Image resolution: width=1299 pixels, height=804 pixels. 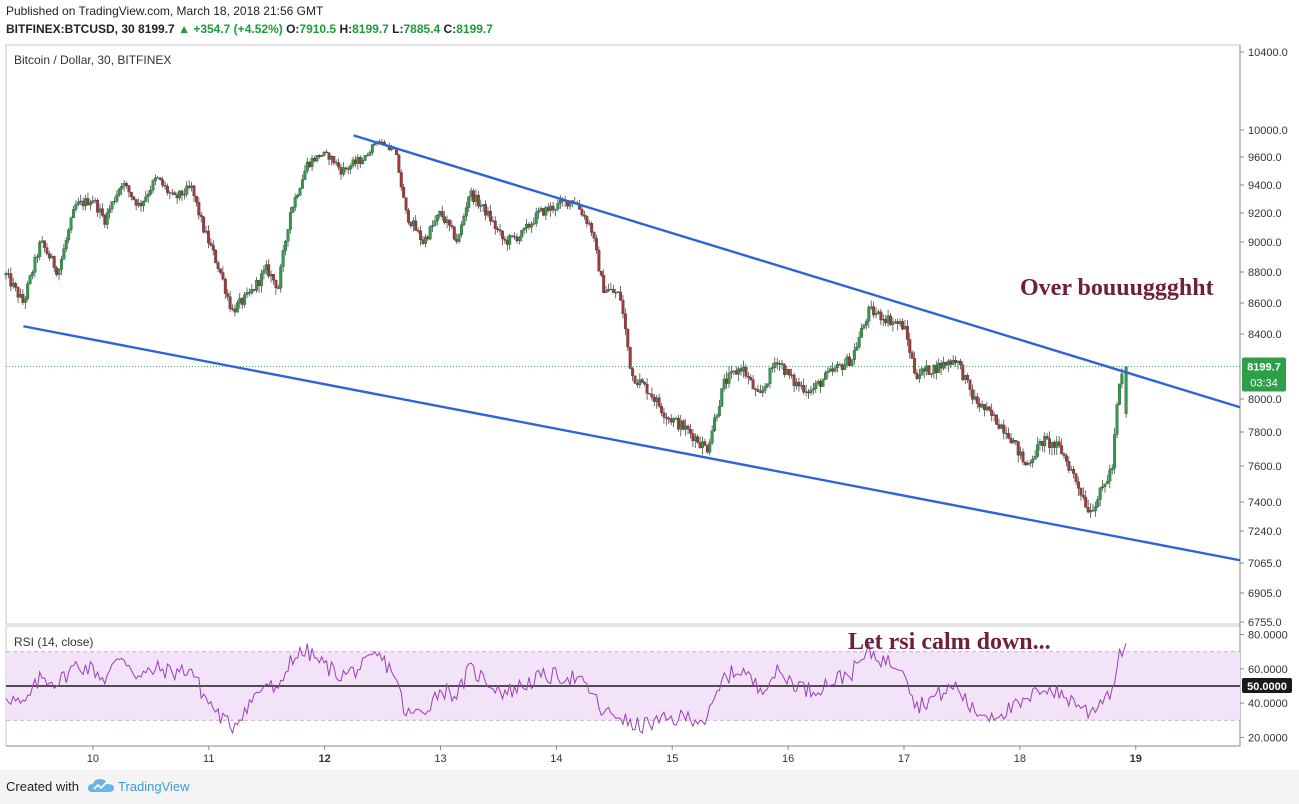 What do you see at coordinates (101, 786) in the screenshot?
I see `tradingview-cloud-icon` at bounding box center [101, 786].